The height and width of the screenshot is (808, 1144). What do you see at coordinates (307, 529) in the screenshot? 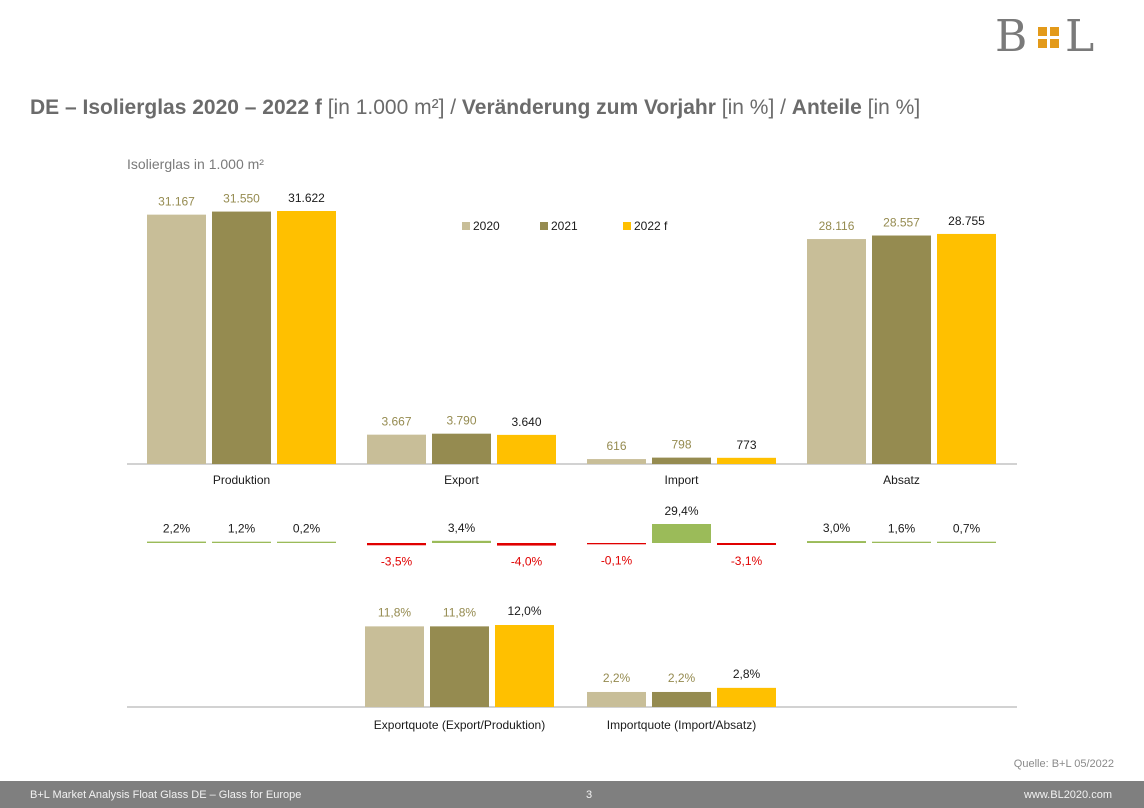
I see `change-label: 0,2%` at bounding box center [307, 529].